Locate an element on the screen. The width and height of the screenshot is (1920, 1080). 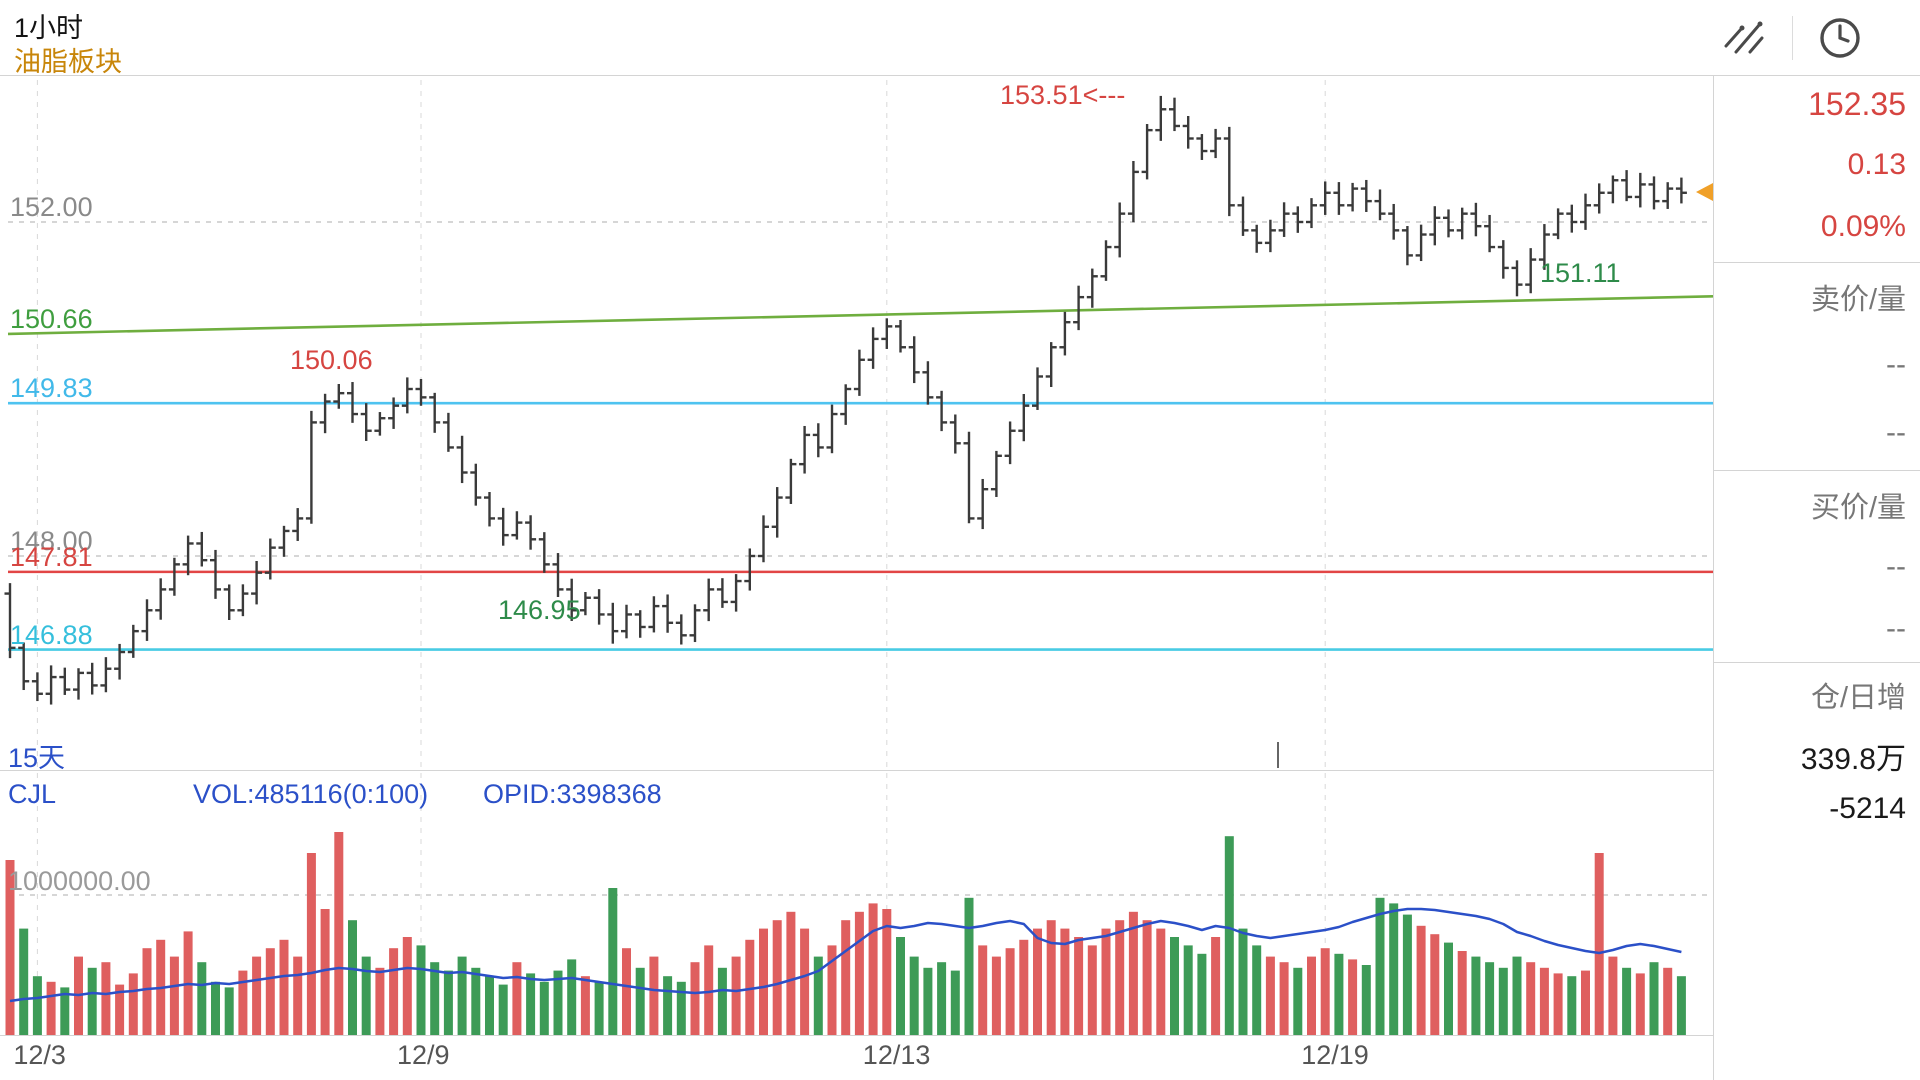
position-daily-change: -5214 is located at coordinates (1867, 808).